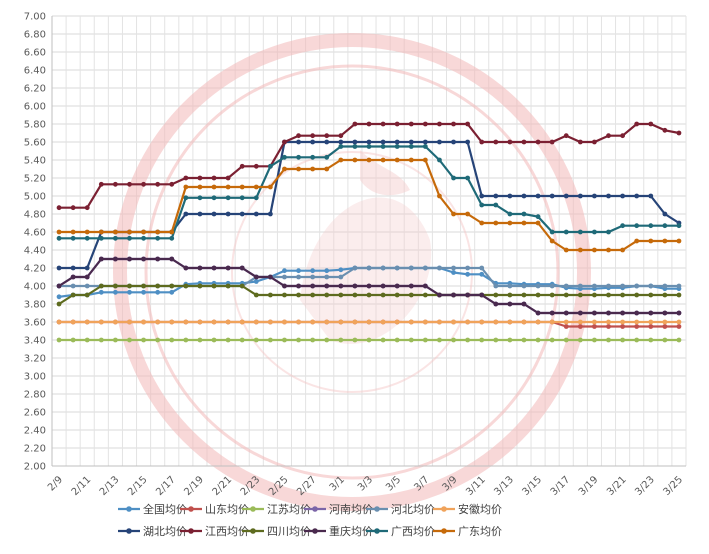 This screenshot has height=554, width=709. What do you see at coordinates (289, 509) in the screenshot?
I see `legend-label: 江苏均价` at bounding box center [289, 509].